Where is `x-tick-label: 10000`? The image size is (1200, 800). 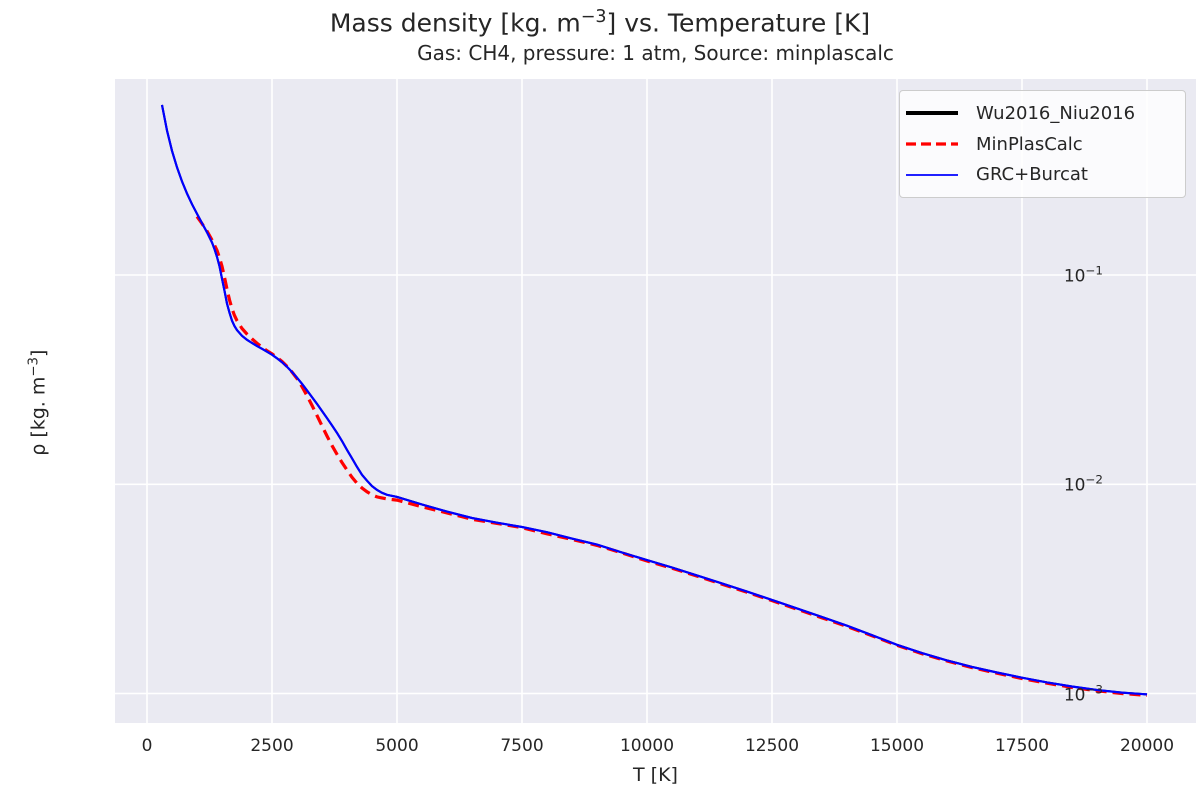
x-tick-label: 10000 is located at coordinates (647, 746).